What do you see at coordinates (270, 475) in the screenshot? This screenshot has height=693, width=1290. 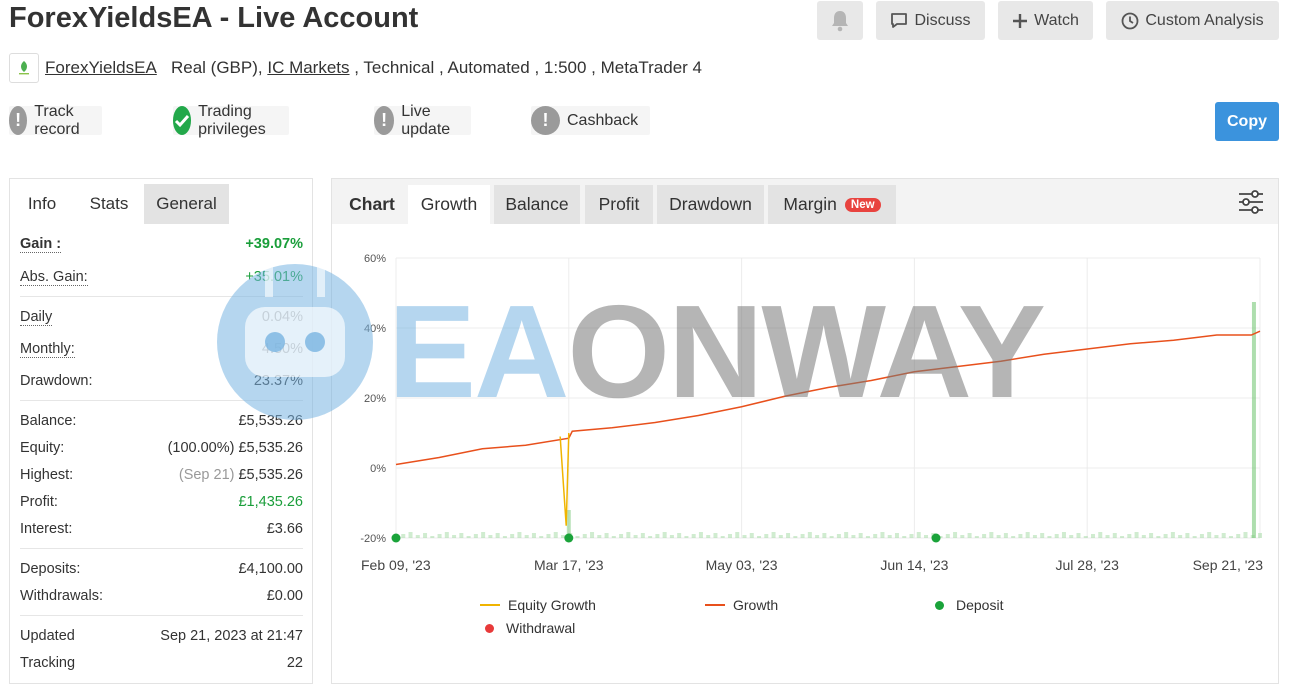 I see `stat-value: £5,535.26` at bounding box center [270, 475].